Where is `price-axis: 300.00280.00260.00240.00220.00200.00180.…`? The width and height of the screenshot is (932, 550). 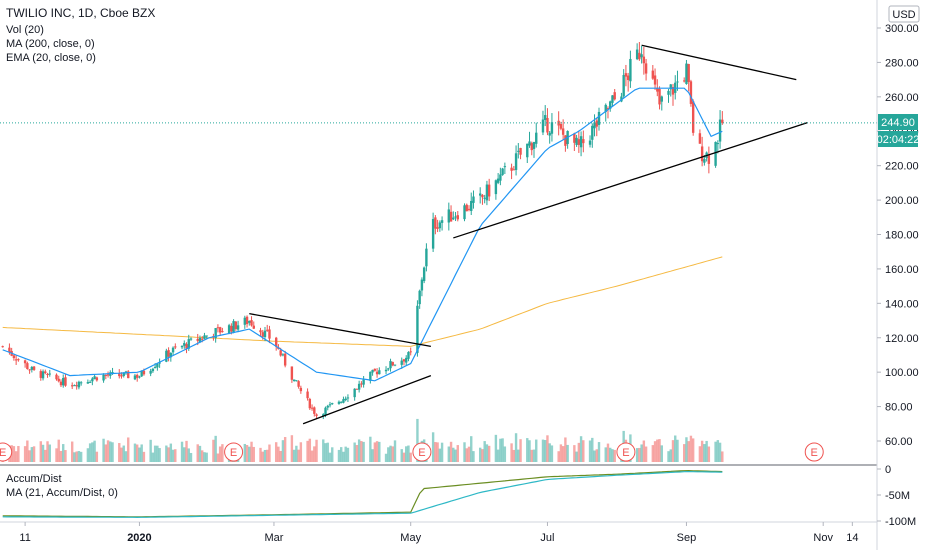 price-axis: 300.00280.00260.00240.00220.00200.00180.… is located at coordinates (898, 235).